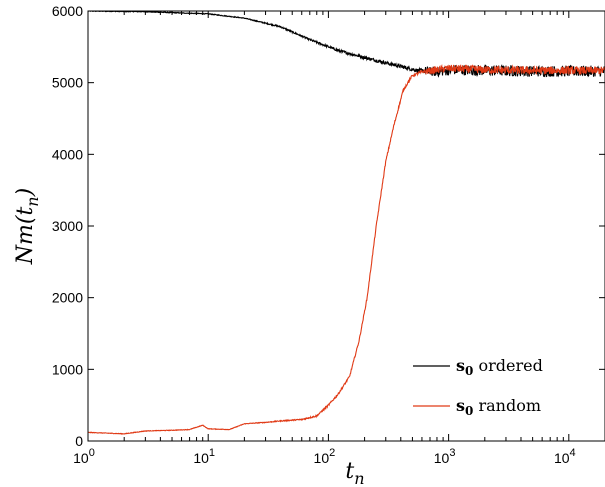  What do you see at coordinates (67, 298) in the screenshot?
I see `y-tick-label: 2000` at bounding box center [67, 298].